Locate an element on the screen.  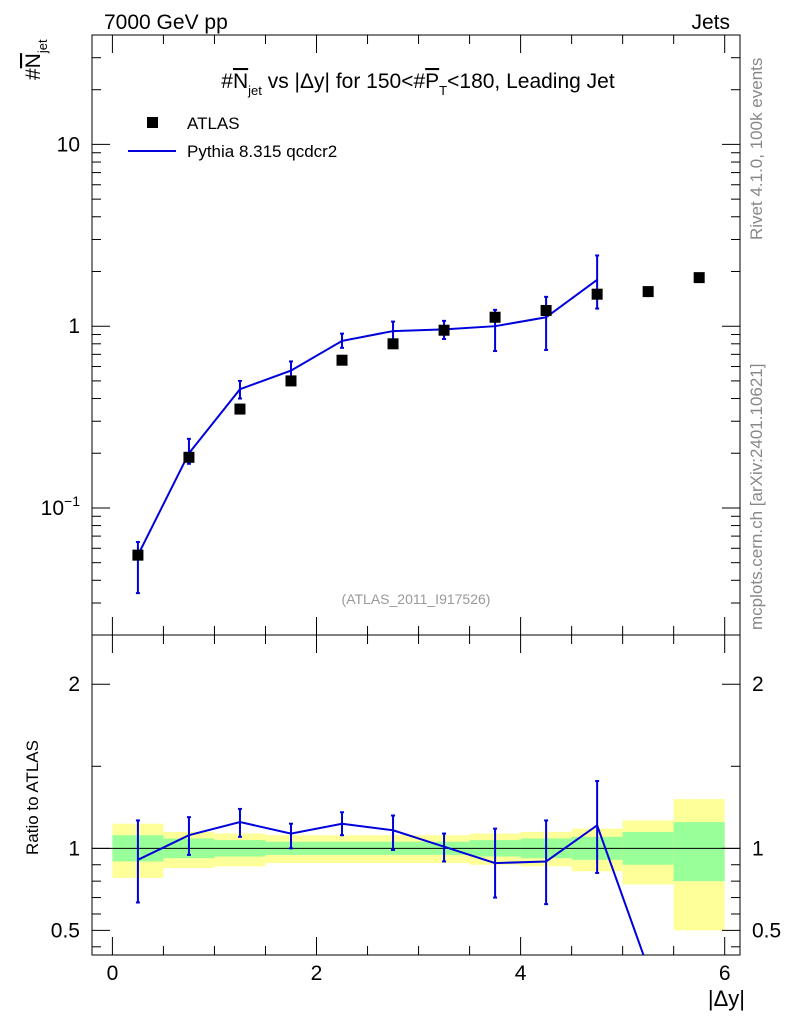
analysis-id-label: (ATLAS_2011_I917526) is located at coordinates (416, 599).